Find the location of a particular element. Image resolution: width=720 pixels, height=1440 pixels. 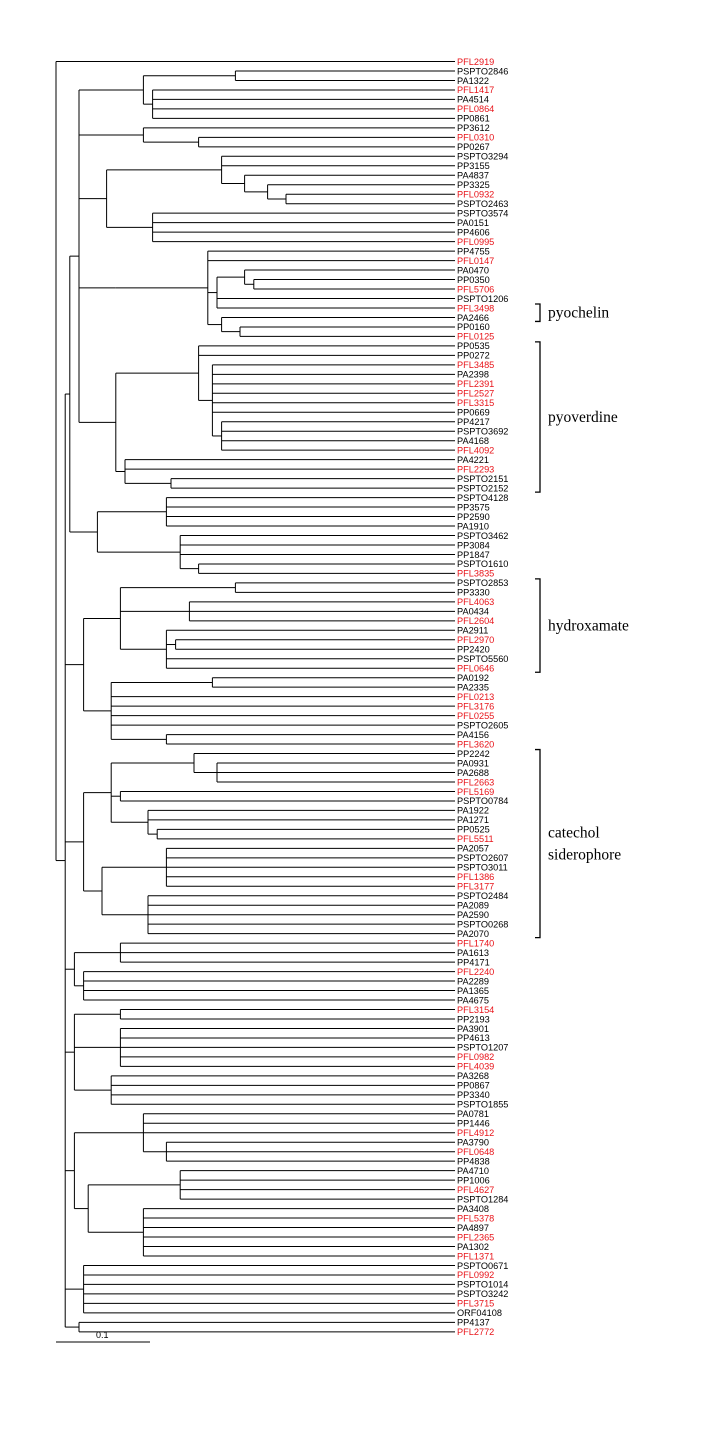

leaf-label: PA1271 is located at coordinates (473, 820).